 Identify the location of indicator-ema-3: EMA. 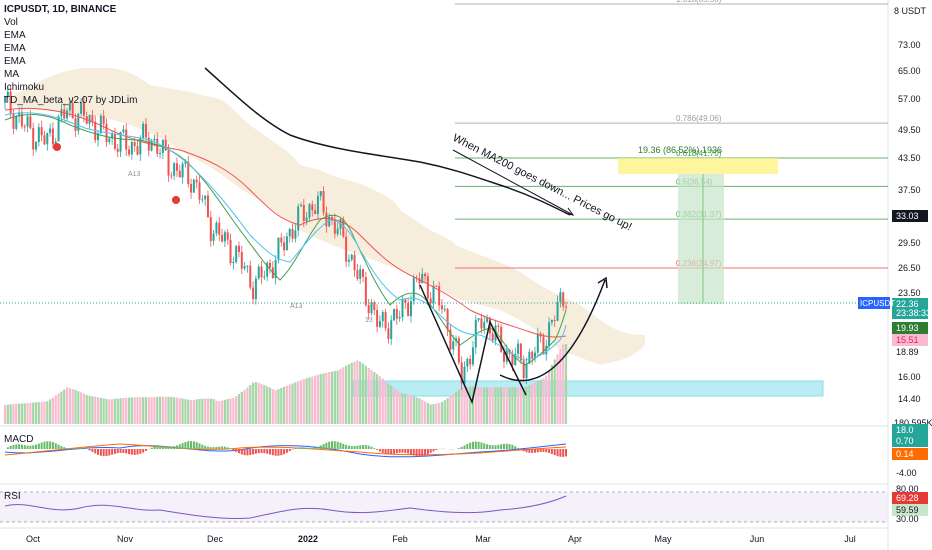
(15, 61).